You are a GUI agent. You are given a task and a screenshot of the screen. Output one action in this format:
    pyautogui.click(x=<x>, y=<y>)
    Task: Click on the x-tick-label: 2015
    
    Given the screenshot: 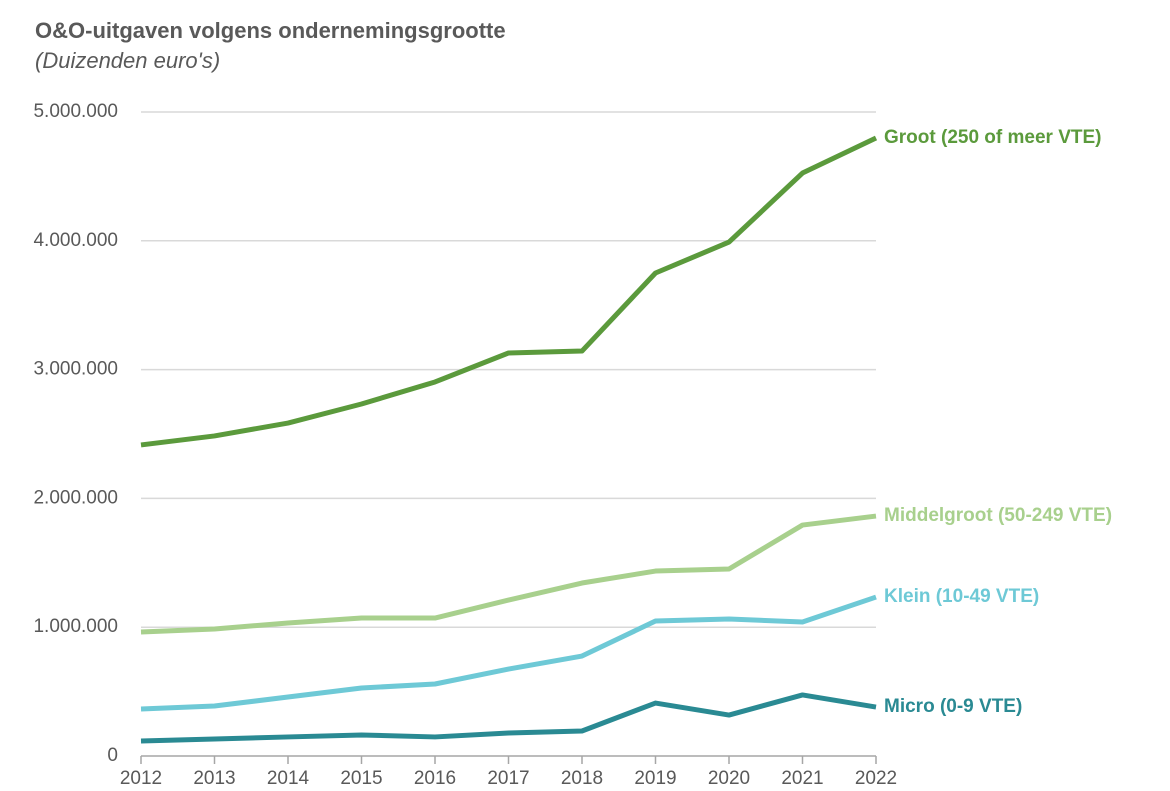 What is the action you would take?
    pyautogui.click(x=361, y=778)
    